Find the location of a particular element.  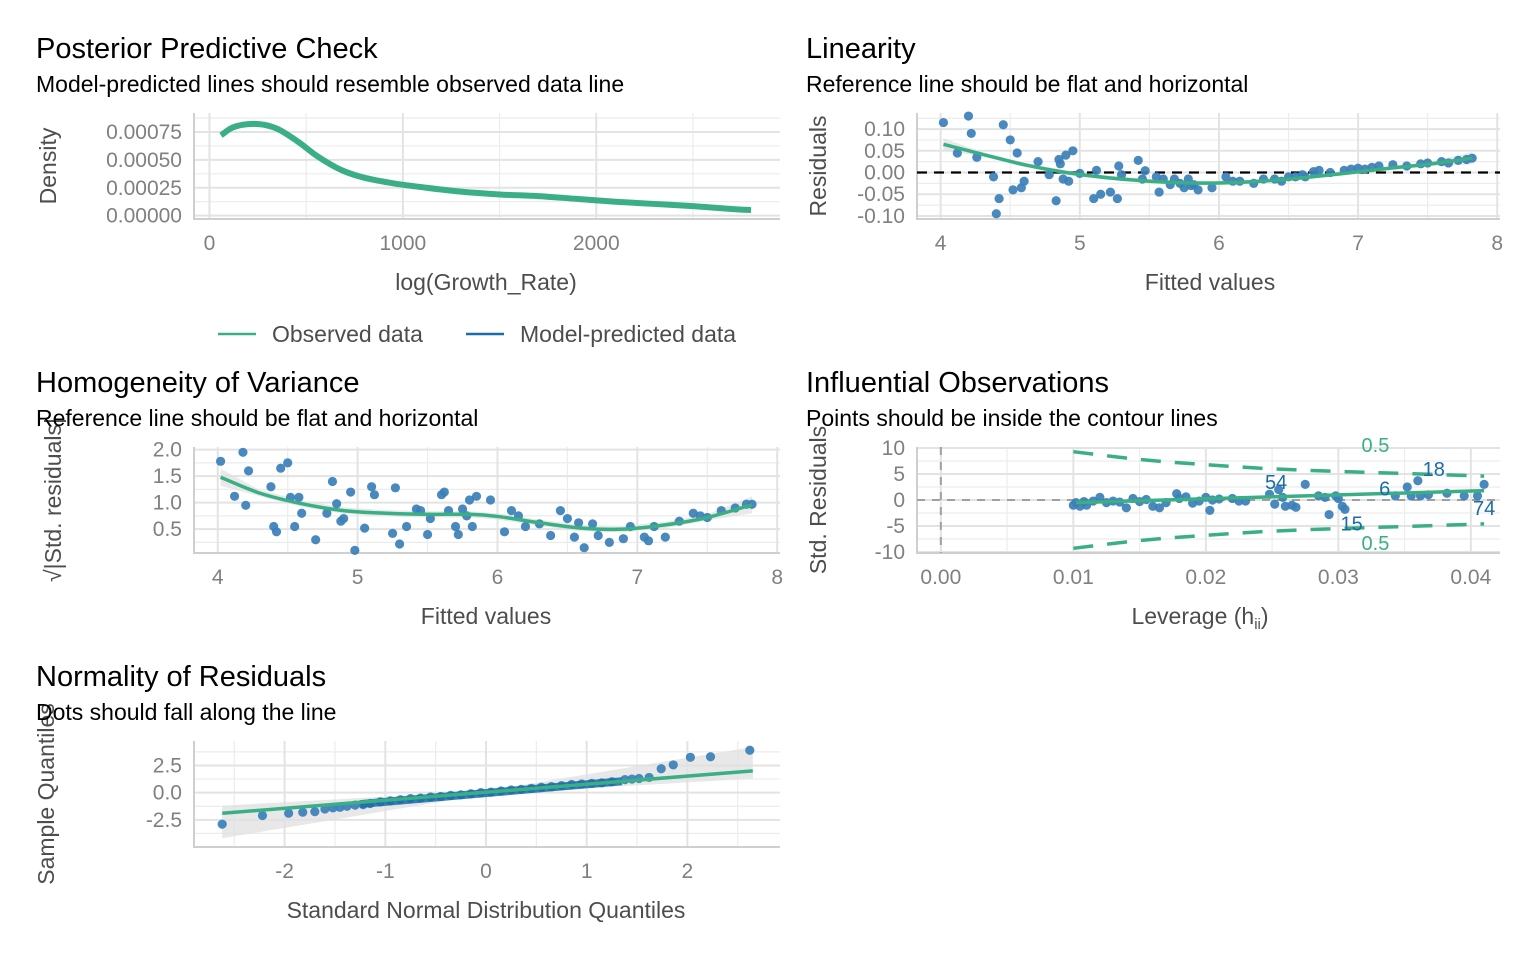

contour-label-upper: 0.5 is located at coordinates (1376, 446).